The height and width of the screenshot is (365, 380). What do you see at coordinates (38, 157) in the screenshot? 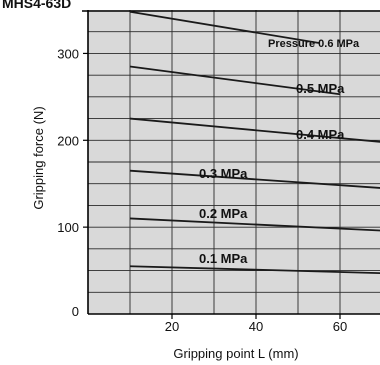
I see `y-axis-title: Gripping force (N)` at bounding box center [38, 157].